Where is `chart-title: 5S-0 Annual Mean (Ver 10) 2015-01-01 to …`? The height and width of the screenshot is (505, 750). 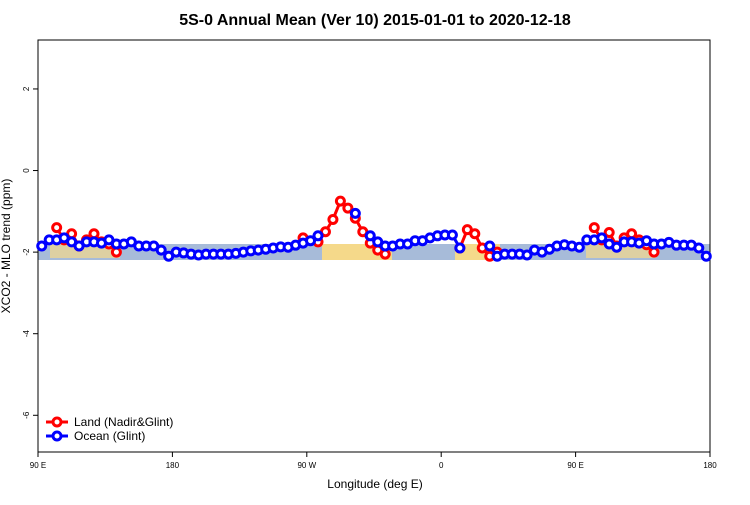 chart-title: 5S-0 Annual Mean (Ver 10) 2015-01-01 to … is located at coordinates (375, 20).